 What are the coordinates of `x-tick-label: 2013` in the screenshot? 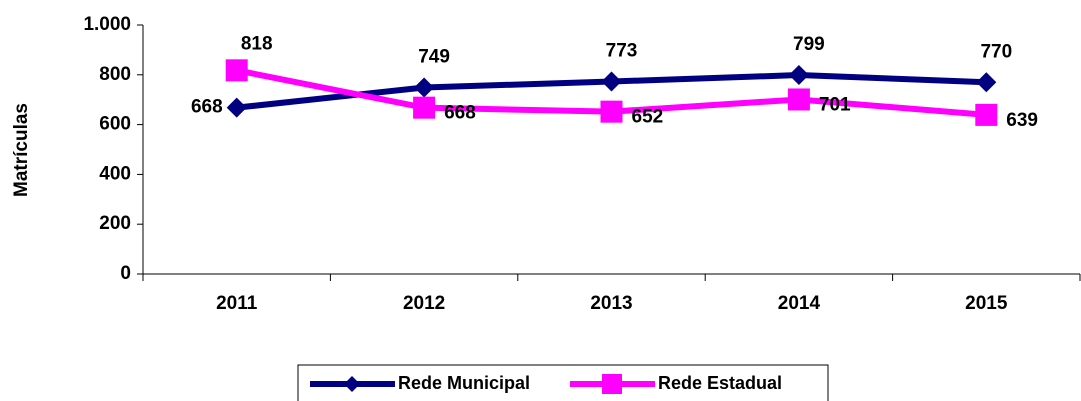 It's located at (611, 303).